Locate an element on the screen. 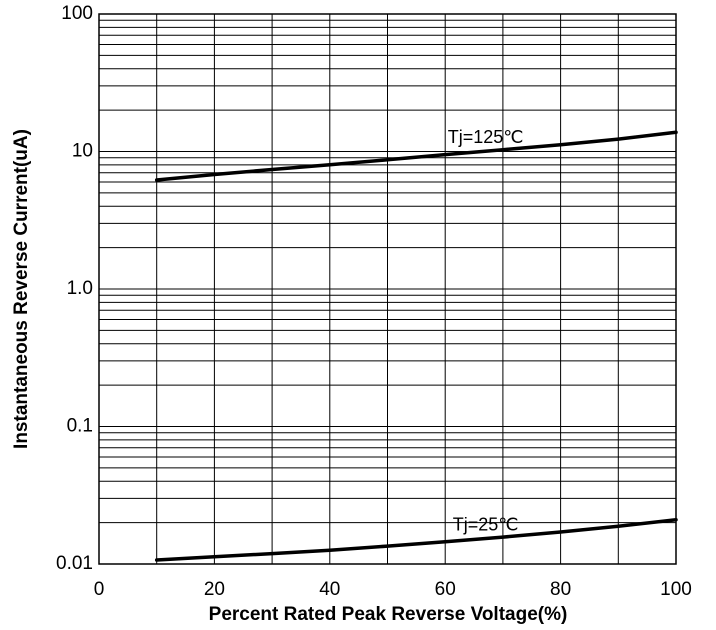 This screenshot has height=630, width=716. y-tick-label: 10 is located at coordinates (82, 151).